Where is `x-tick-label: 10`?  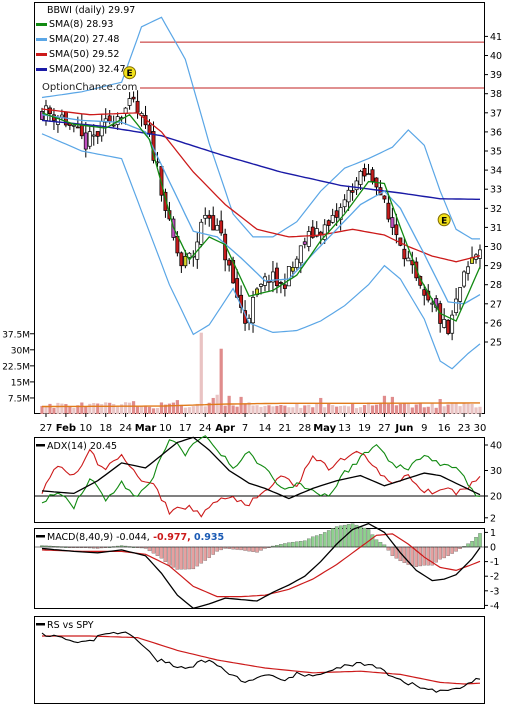
x-tick-label: 10 is located at coordinates (85, 428).